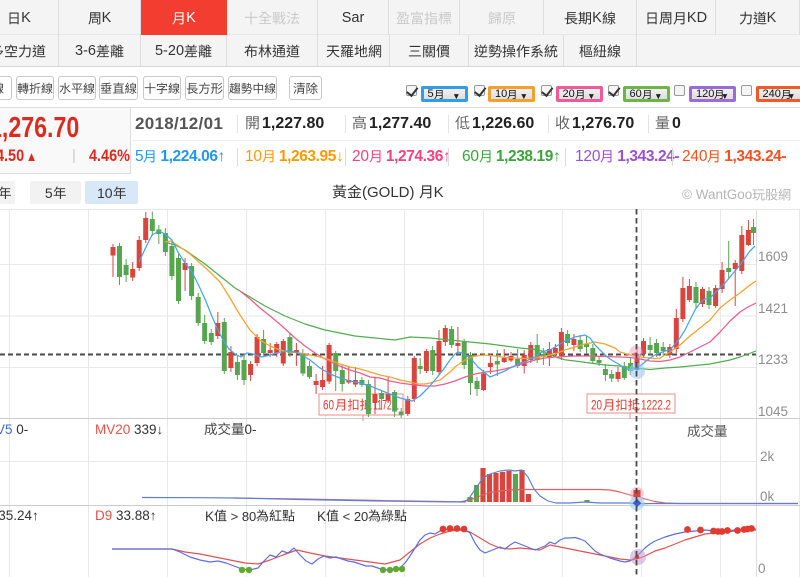 The image size is (800, 577). I want to click on svg-text: 60, so click(328, 405).